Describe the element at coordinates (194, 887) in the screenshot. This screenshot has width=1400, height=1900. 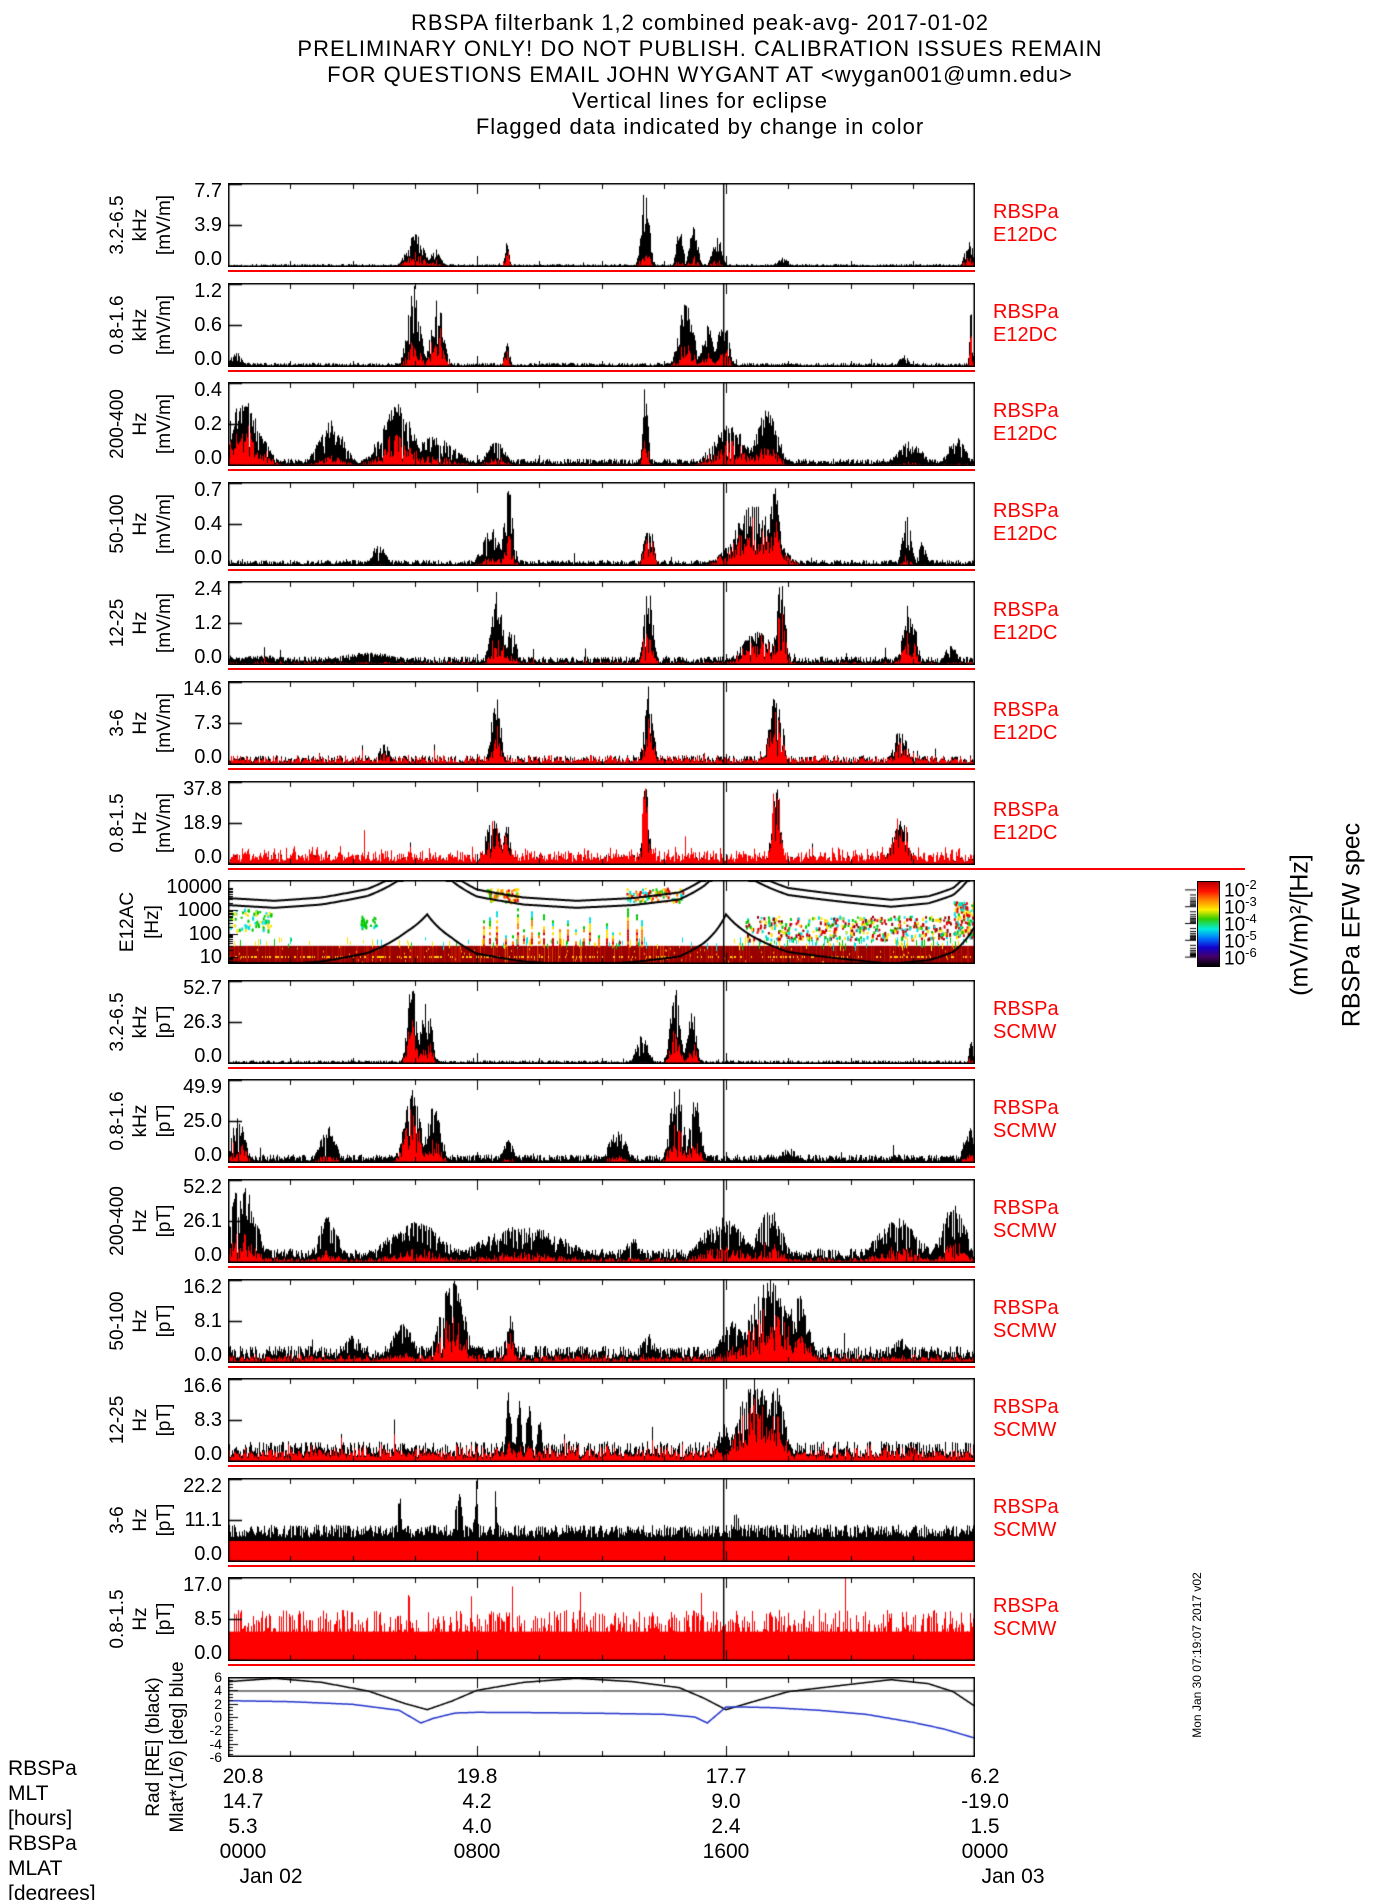
I see `panel-ytick: 10000` at that location.